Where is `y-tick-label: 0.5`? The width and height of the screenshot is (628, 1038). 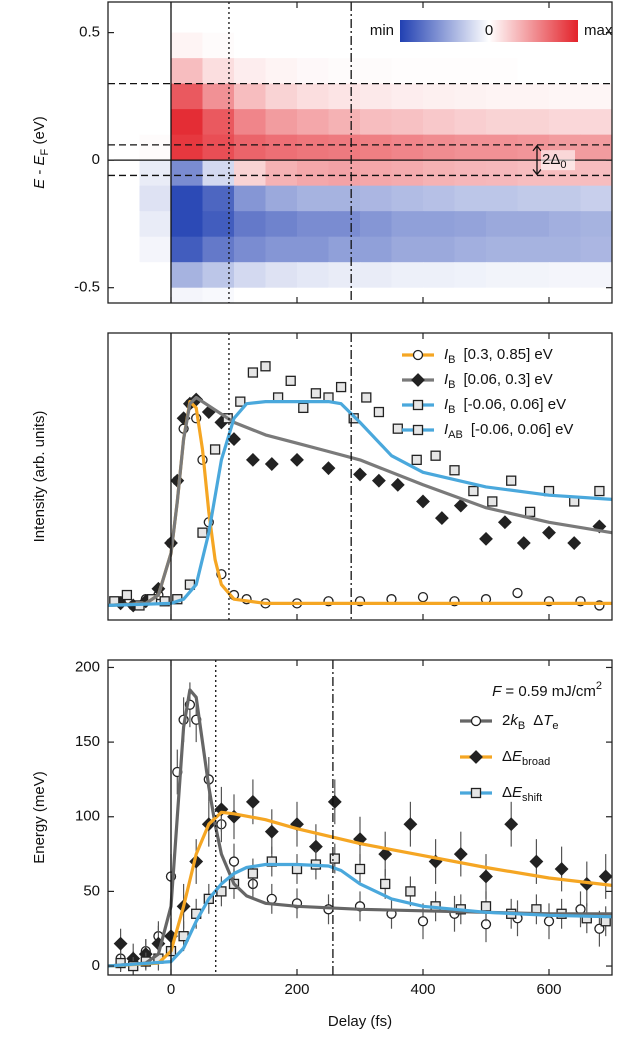 y-tick-label: 0.5 is located at coordinates (89, 32).